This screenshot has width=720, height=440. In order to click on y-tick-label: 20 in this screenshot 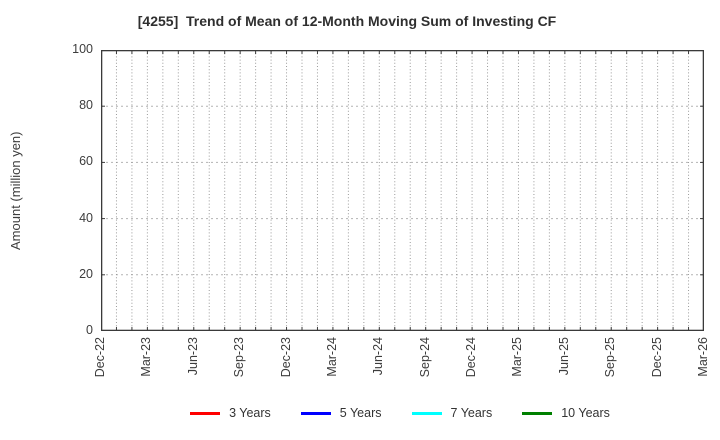, I will do `click(86, 273)`.